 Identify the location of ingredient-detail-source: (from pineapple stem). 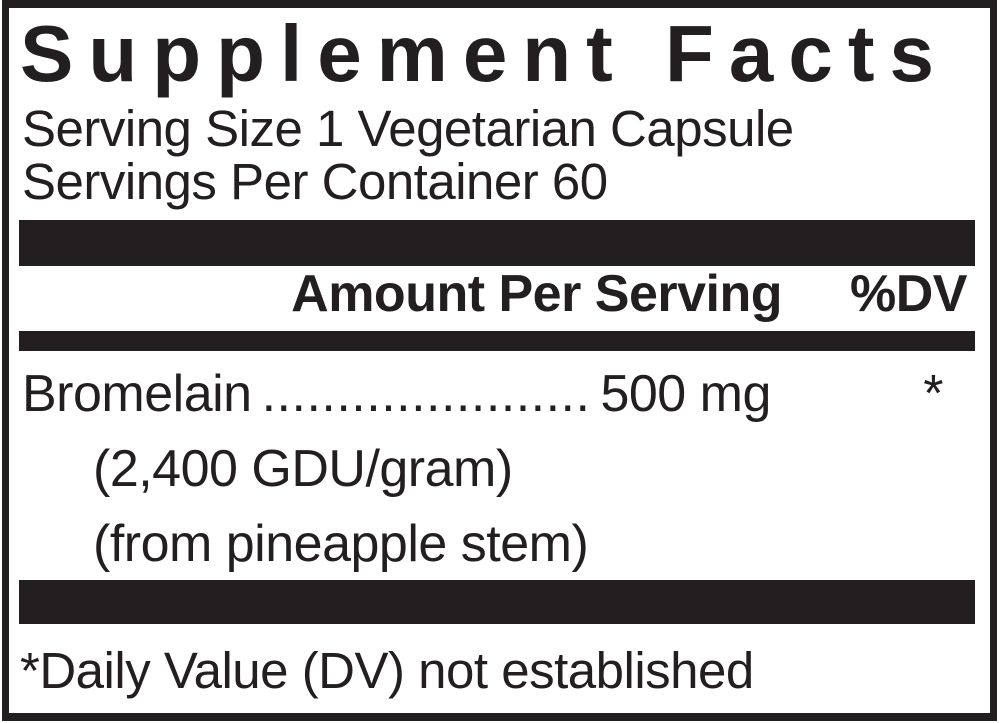
(341, 544).